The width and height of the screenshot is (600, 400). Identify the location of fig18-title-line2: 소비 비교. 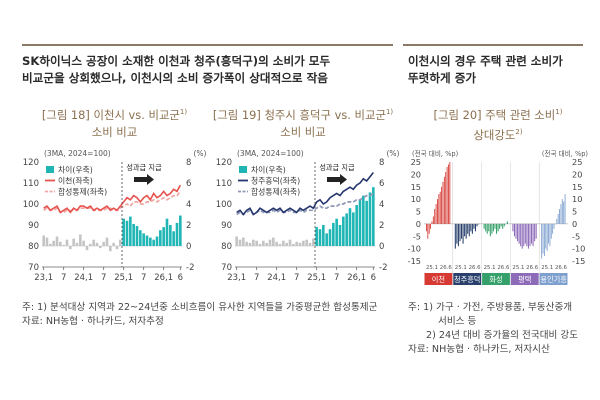
(114, 131).